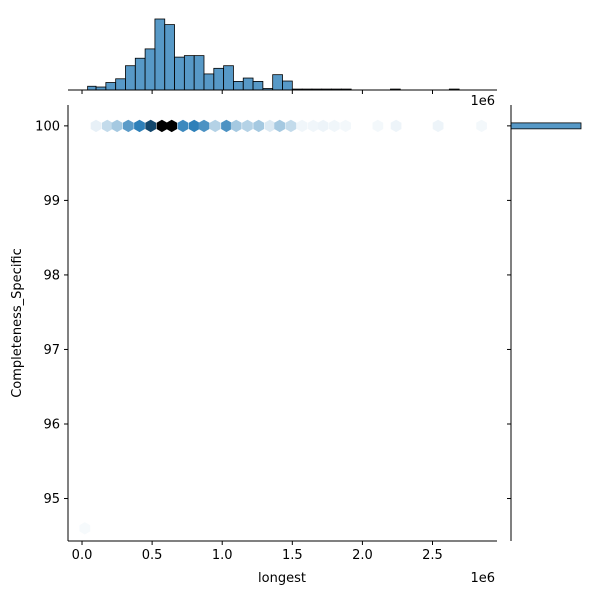 The image size is (600, 600). I want to click on top-marginal-histogram, so click(282, 56).